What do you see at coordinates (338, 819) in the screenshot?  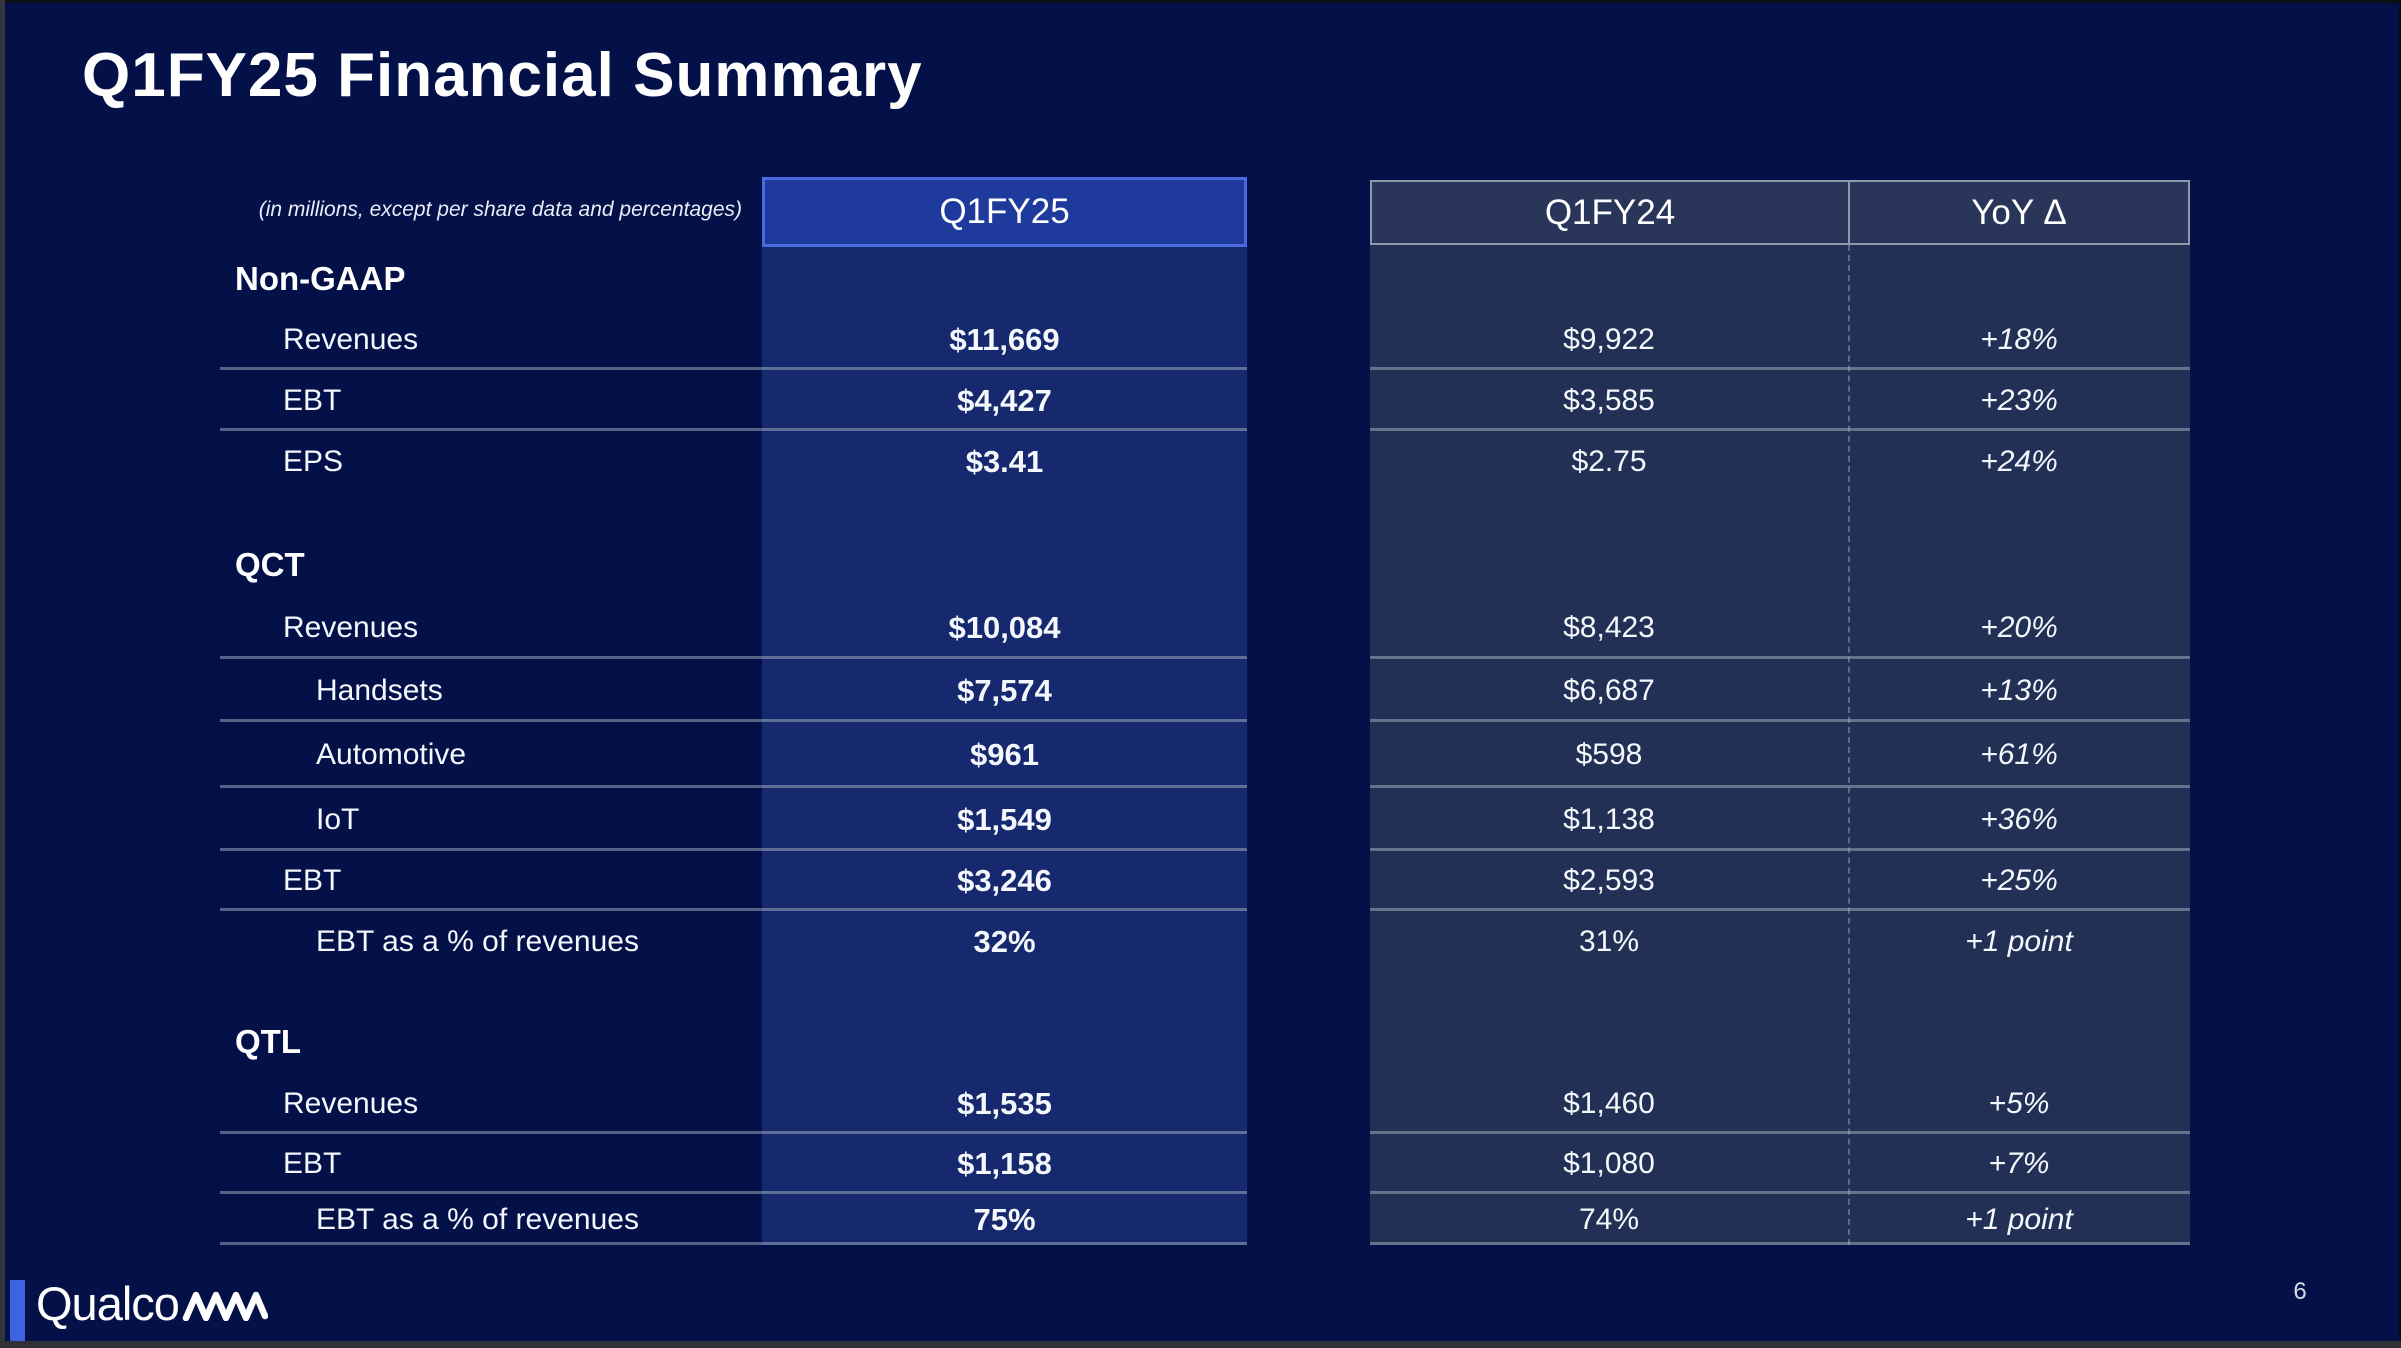 I see `row-label: IoT` at bounding box center [338, 819].